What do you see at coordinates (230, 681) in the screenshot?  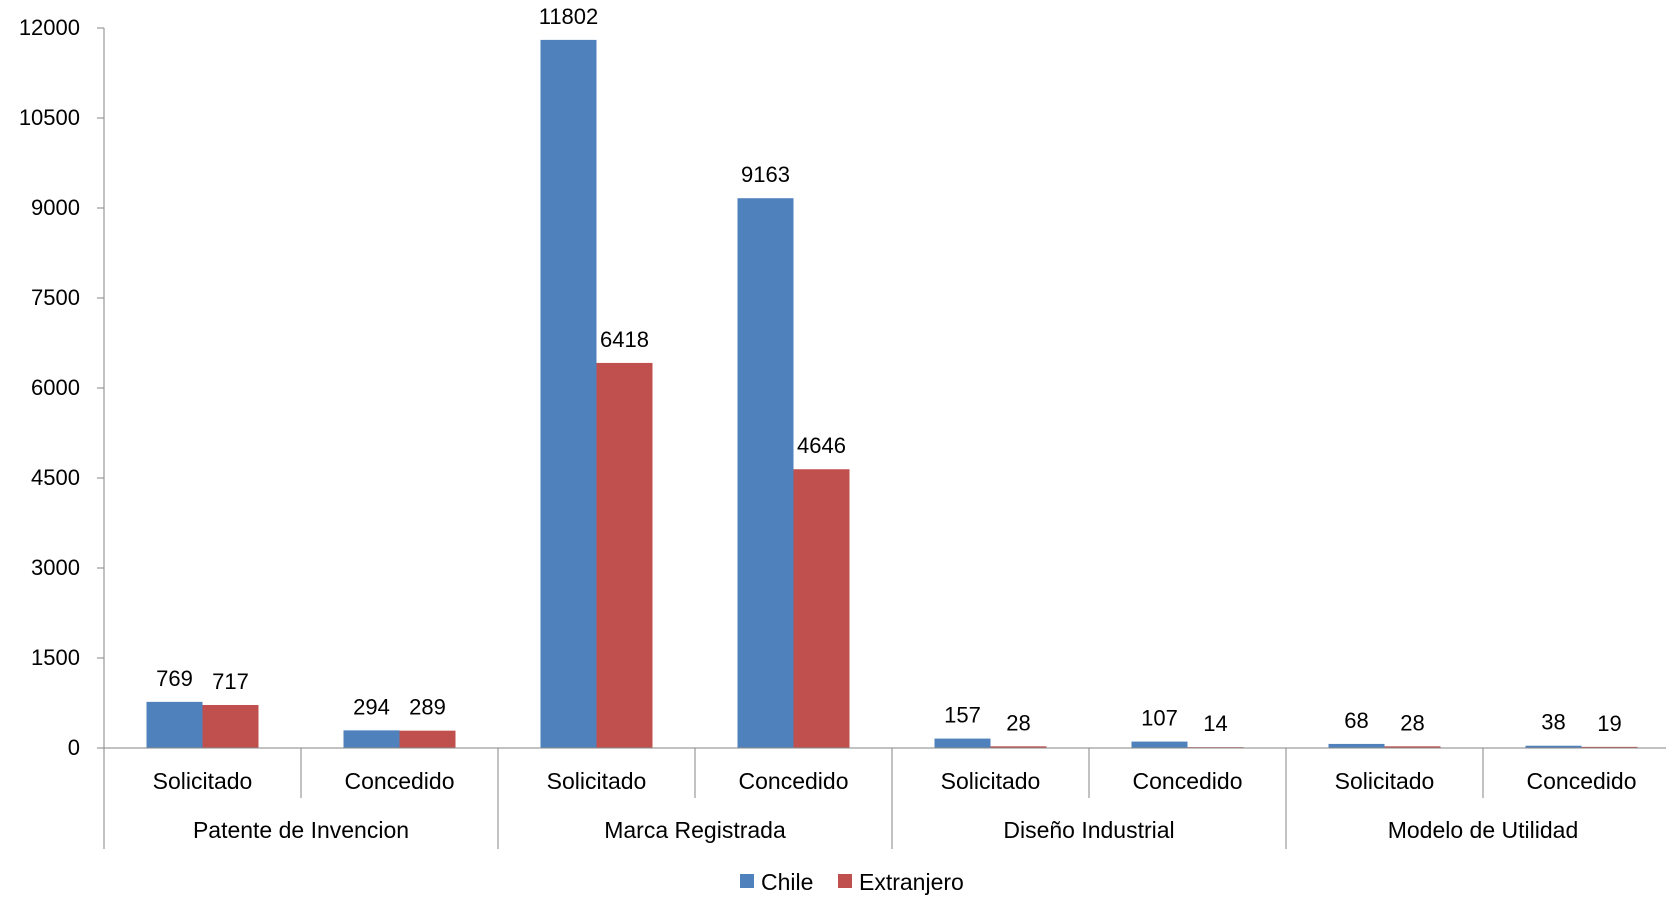 I see `data-label: 717` at bounding box center [230, 681].